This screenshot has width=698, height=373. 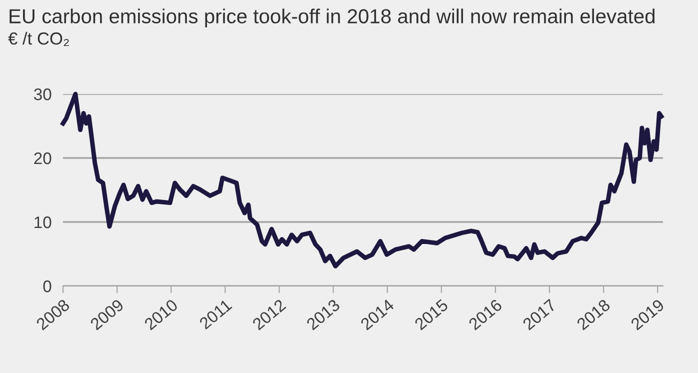 I want to click on y-tick-label: 20, so click(x=43, y=158).